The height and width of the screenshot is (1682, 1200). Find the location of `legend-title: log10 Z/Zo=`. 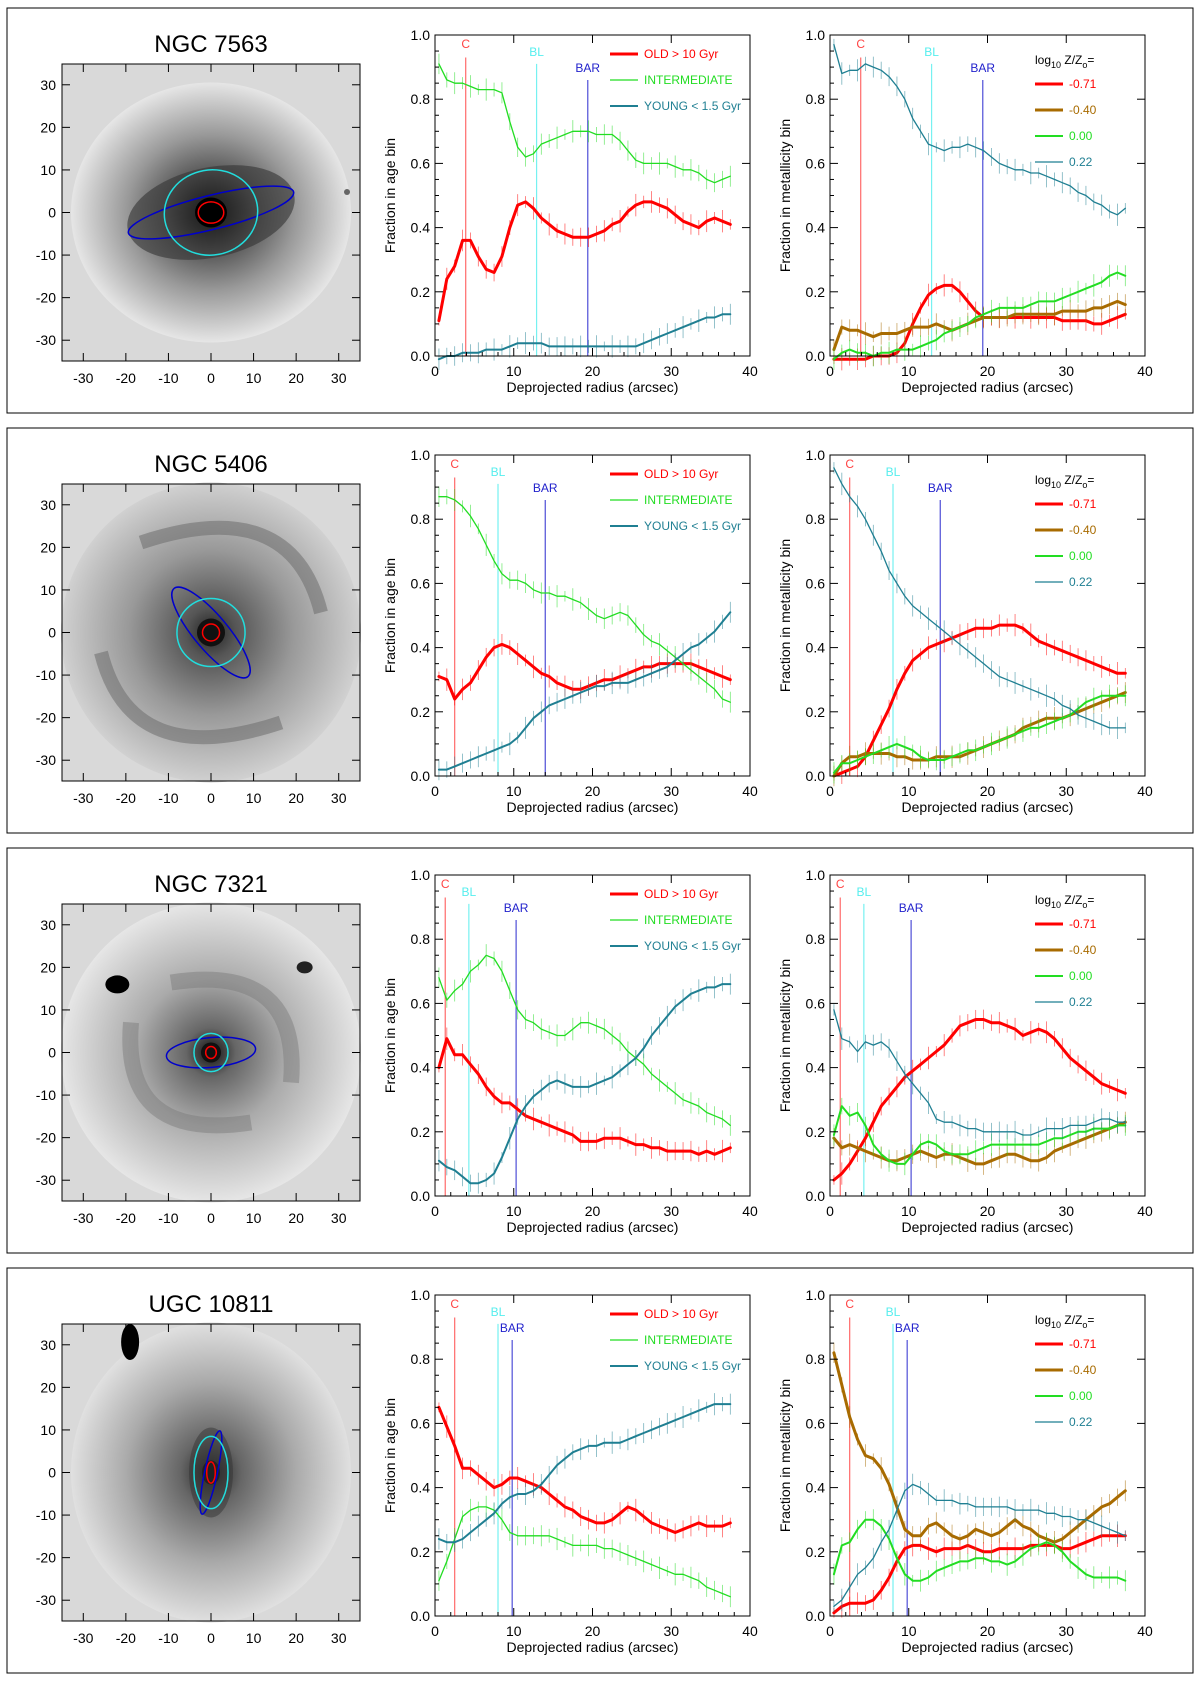

legend-title: log10 Z/Zo= is located at coordinates (1064, 481).